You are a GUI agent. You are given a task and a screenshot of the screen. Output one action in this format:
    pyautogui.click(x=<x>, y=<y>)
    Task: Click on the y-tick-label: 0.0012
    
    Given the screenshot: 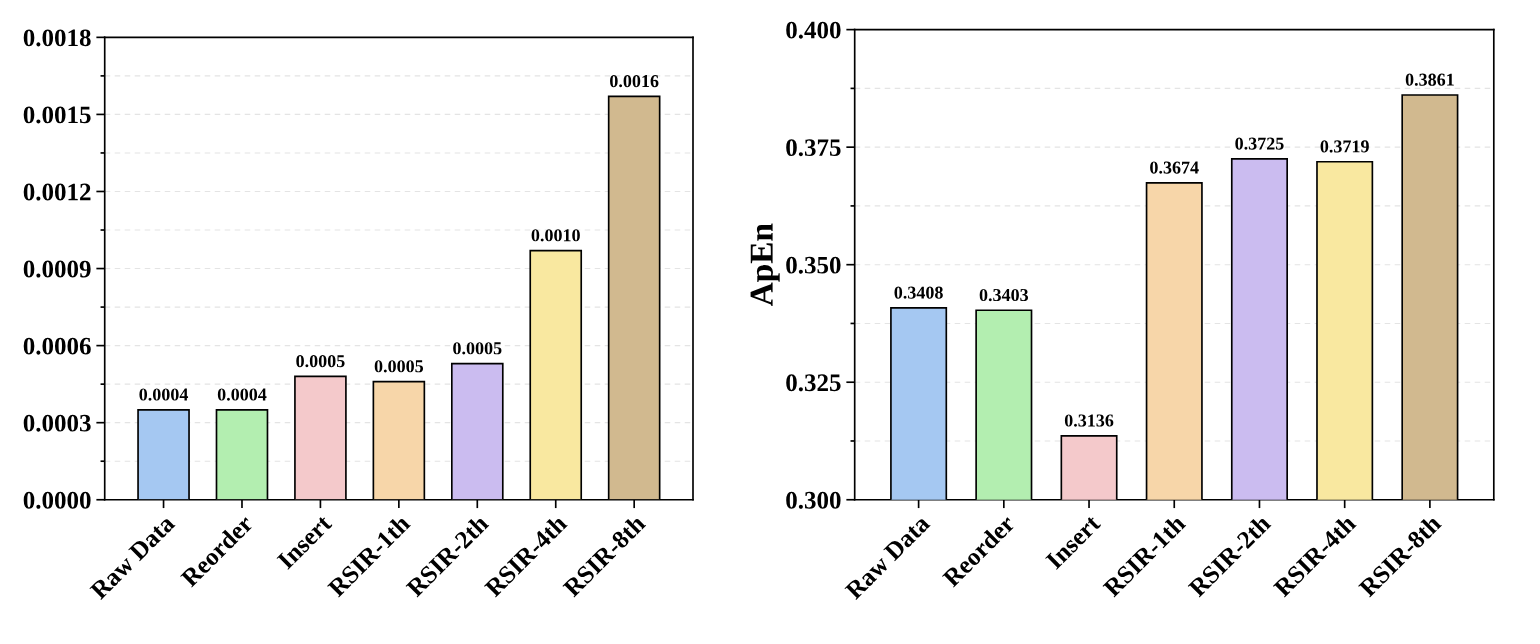 What is the action you would take?
    pyautogui.click(x=57, y=192)
    